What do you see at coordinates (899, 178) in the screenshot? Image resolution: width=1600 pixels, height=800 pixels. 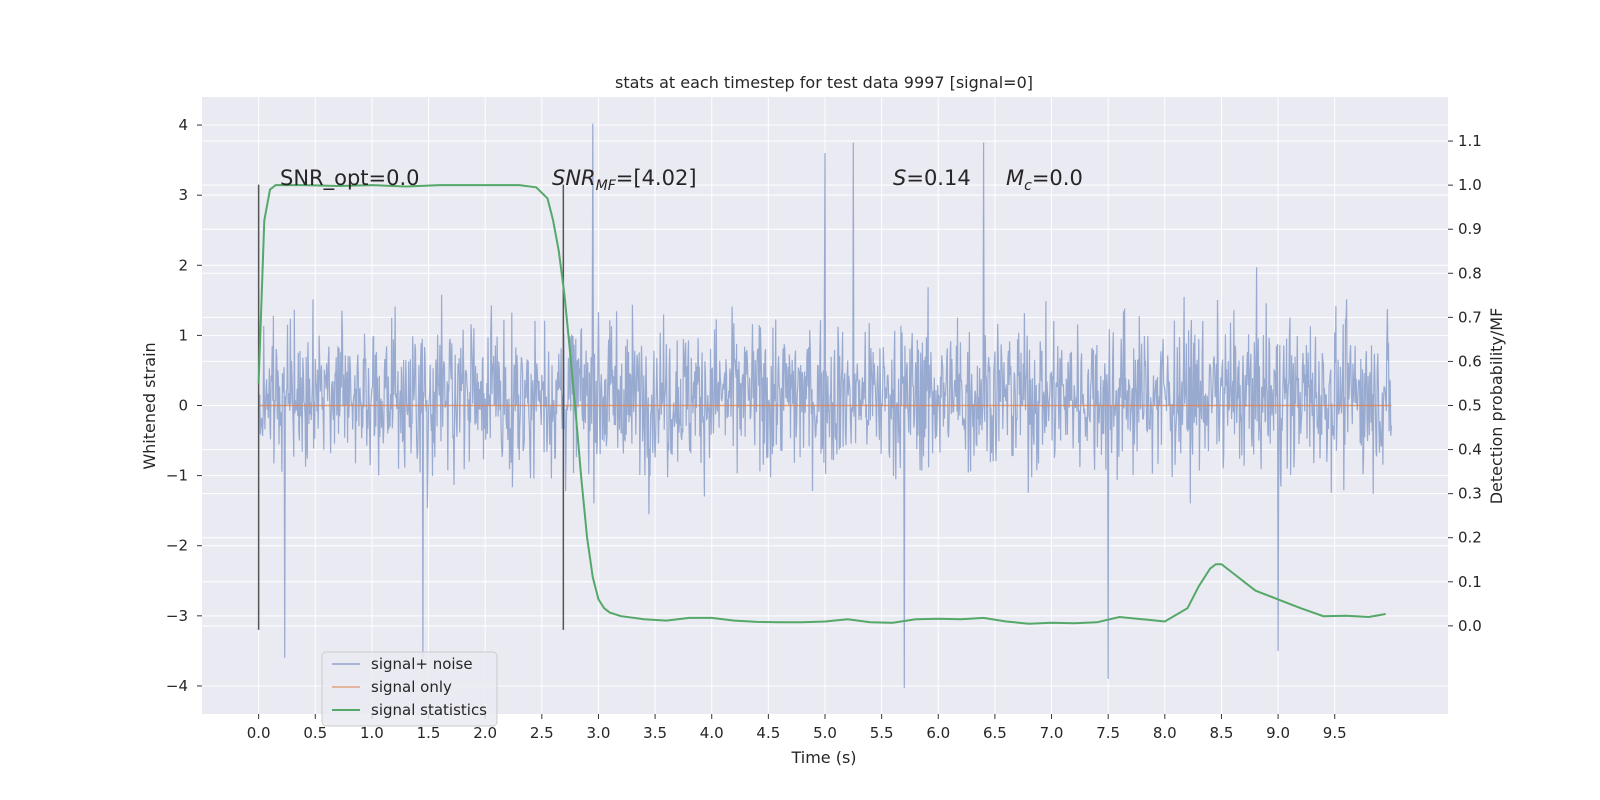 I see `annotation-s-prefix: S` at bounding box center [899, 178].